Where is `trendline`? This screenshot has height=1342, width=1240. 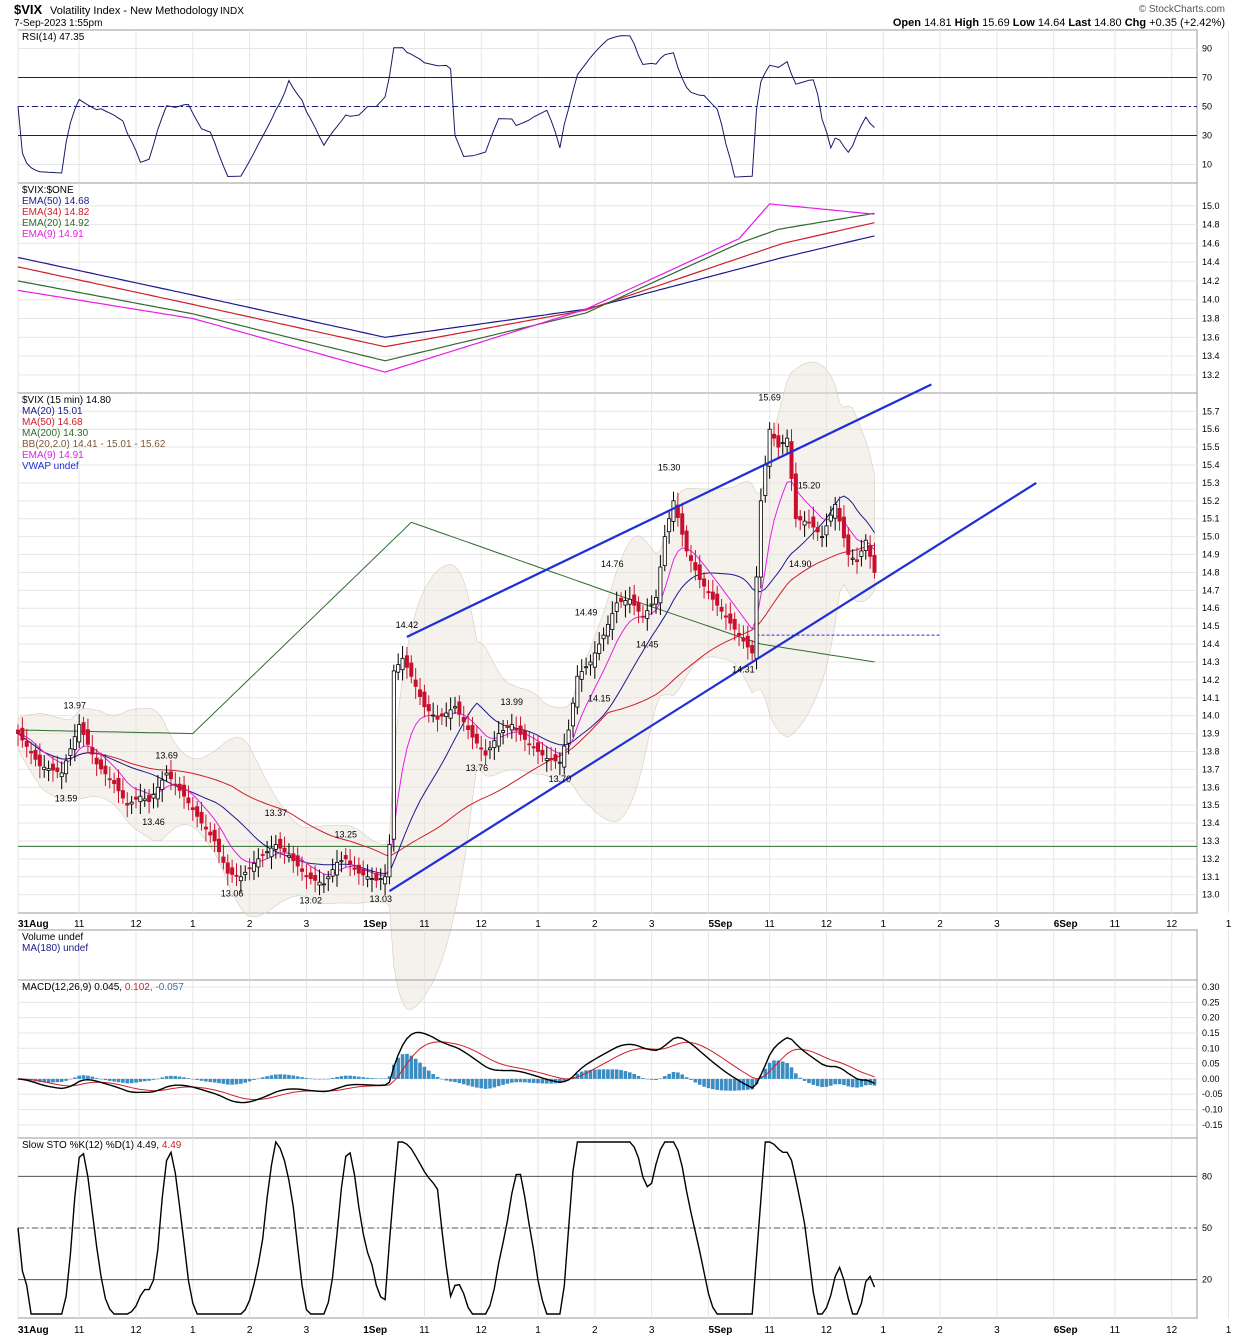 trendline is located at coordinates (669, 510).